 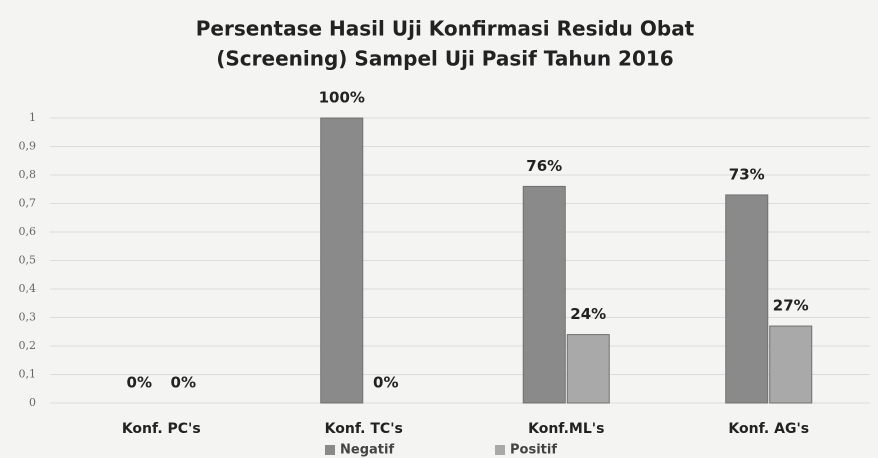 I want to click on y-tick-label: 0,2, so click(x=28, y=345).